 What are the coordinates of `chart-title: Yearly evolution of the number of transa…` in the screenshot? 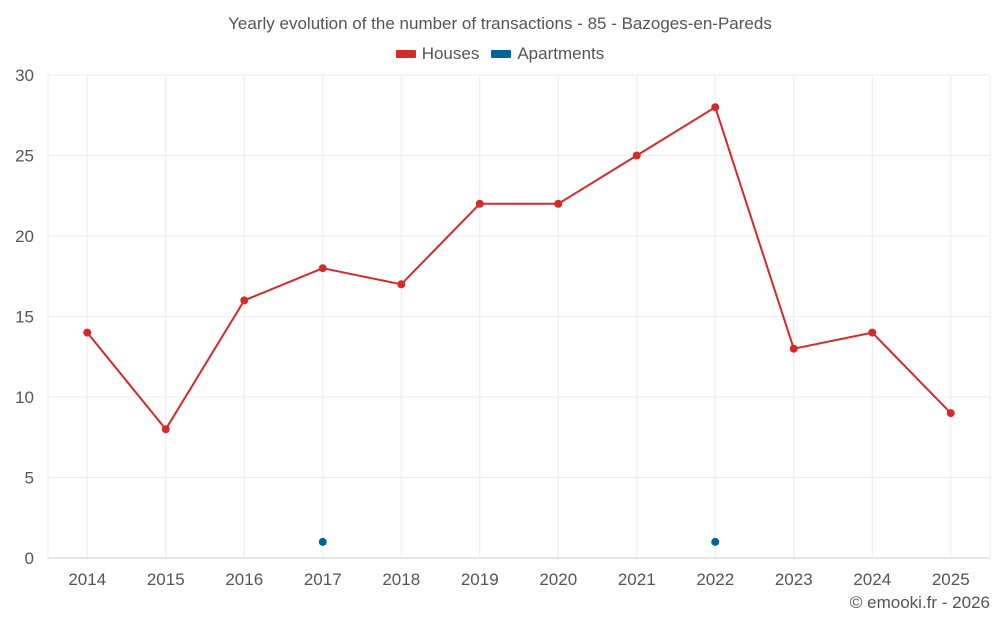 It's located at (500, 23).